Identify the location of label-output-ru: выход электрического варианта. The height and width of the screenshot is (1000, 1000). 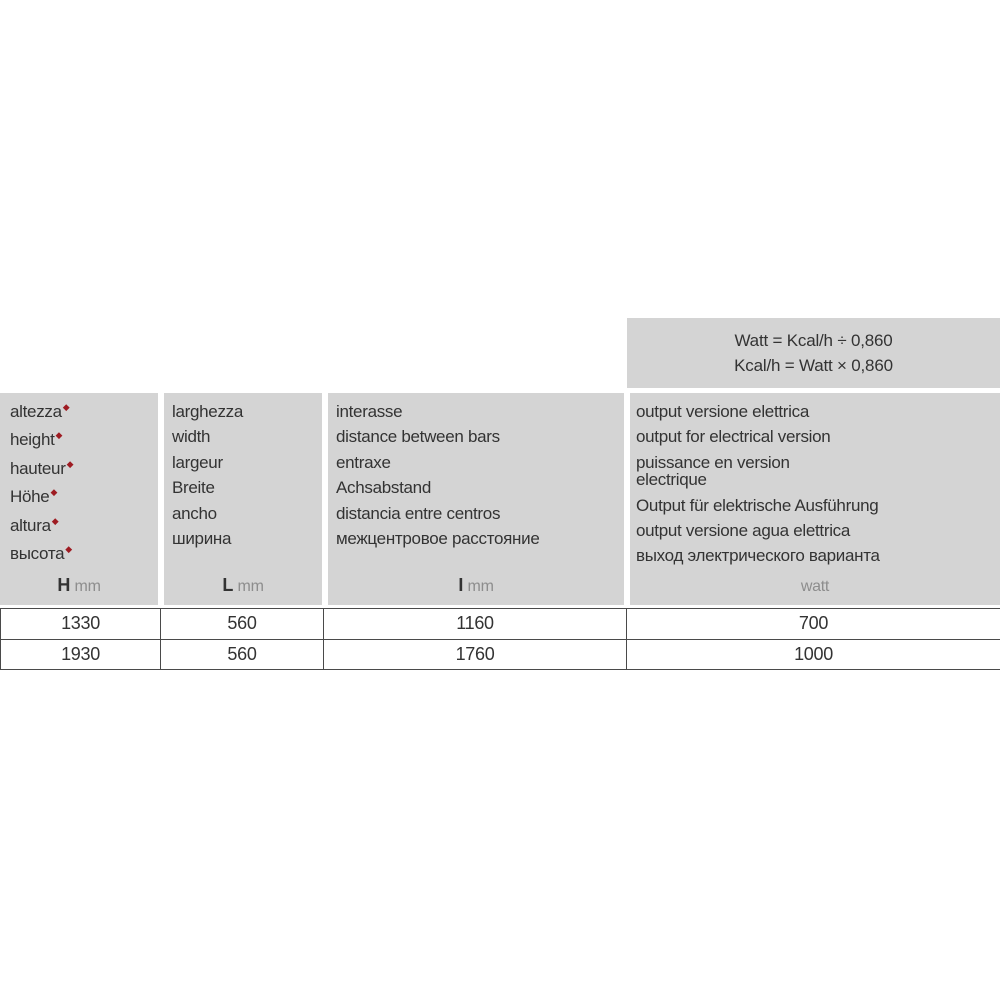
(758, 556).